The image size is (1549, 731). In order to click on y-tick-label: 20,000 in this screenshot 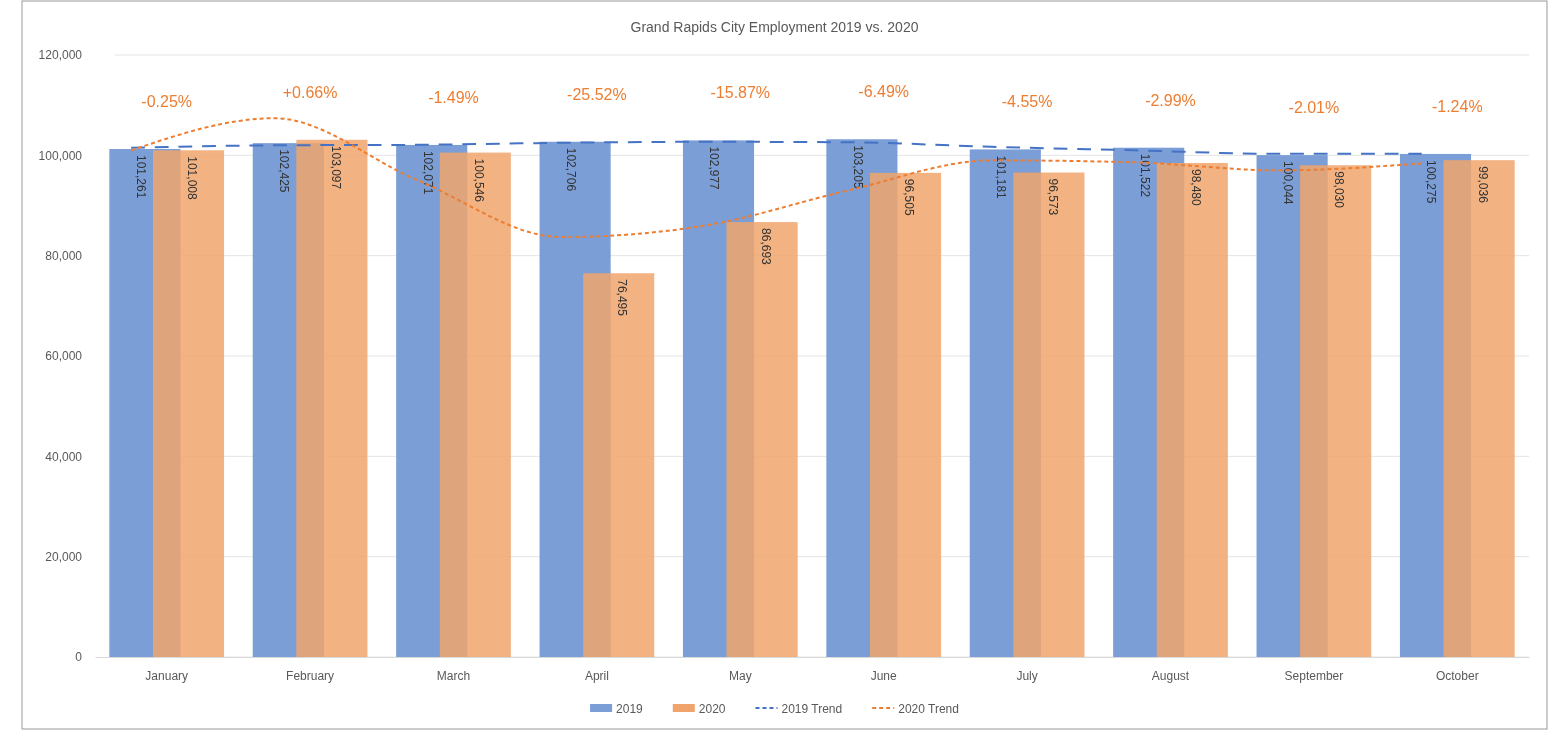, I will do `click(64, 557)`.